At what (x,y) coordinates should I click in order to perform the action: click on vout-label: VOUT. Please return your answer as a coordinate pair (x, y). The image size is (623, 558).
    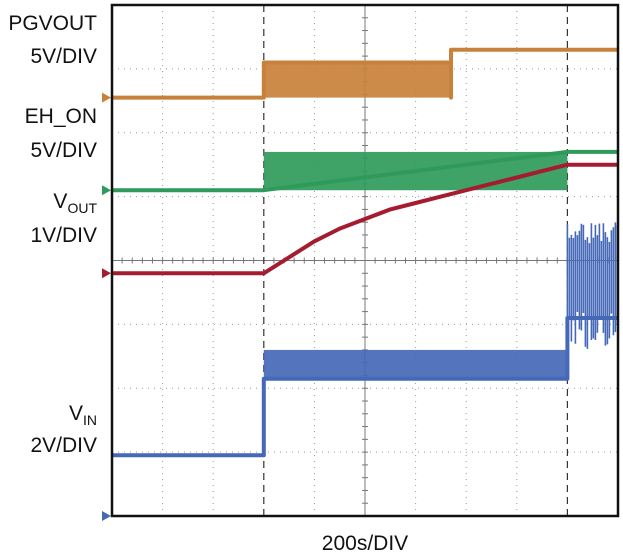
    Looking at the image, I should click on (75, 203).